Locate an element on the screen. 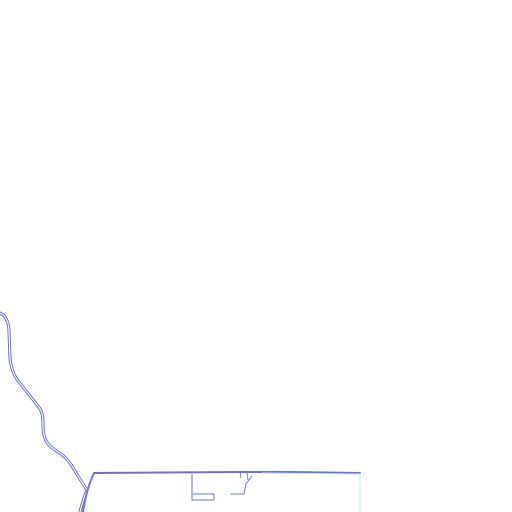 This screenshot has width=512, height=512. parcel-outline is located at coordinates (221, 491).